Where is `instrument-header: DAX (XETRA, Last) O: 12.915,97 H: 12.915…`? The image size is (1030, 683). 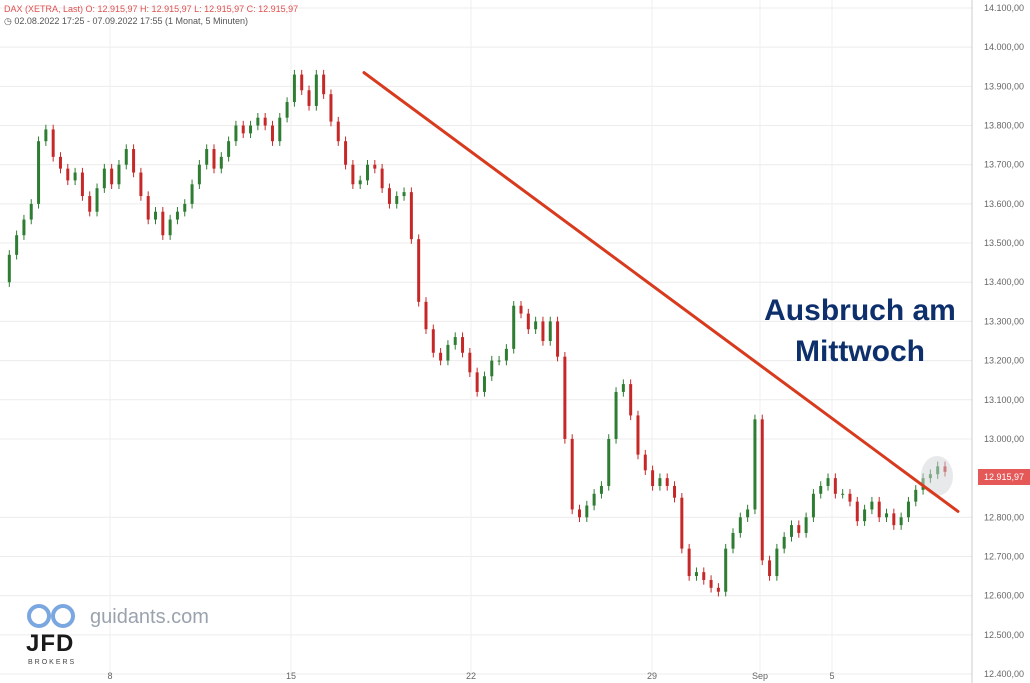 instrument-header: DAX (XETRA, Last) O: 12.915,97 H: 12.915… is located at coordinates (151, 9).